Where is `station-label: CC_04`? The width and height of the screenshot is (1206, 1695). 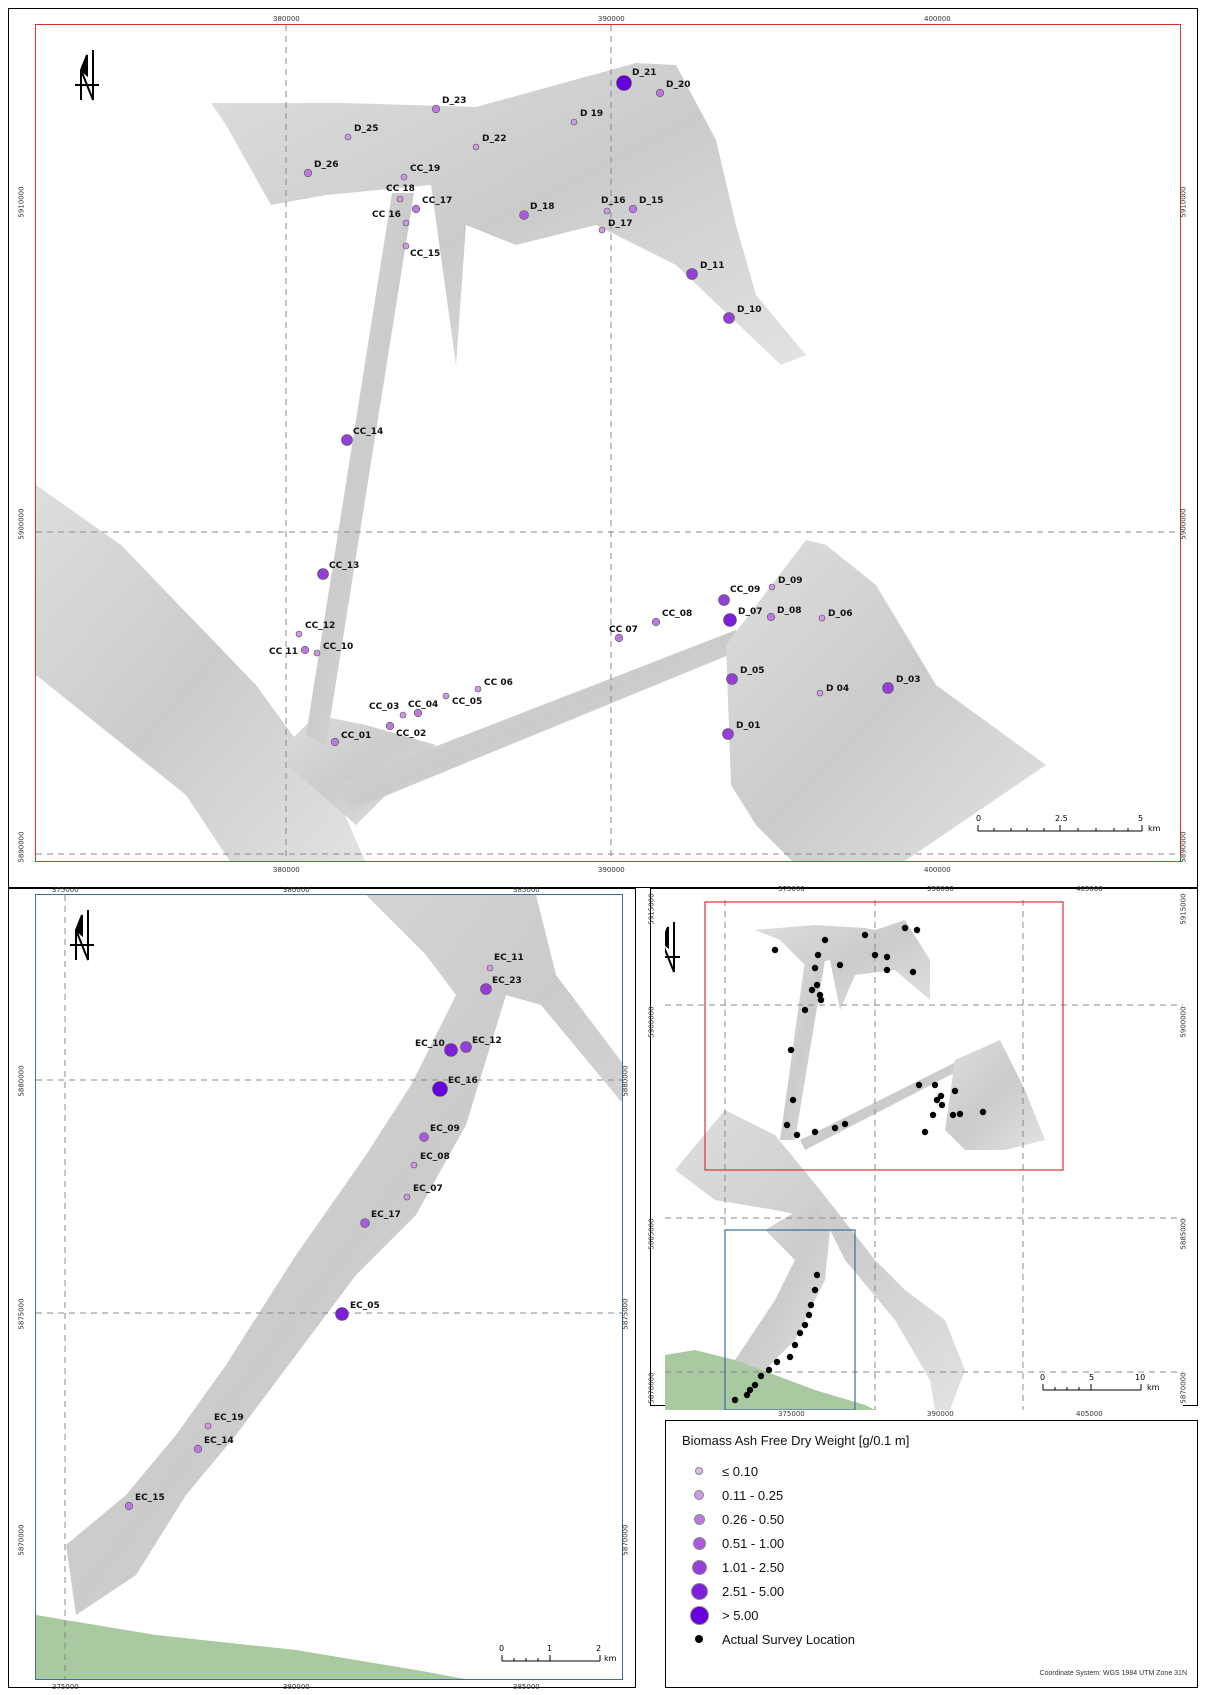 station-label: CC_04 is located at coordinates (423, 705).